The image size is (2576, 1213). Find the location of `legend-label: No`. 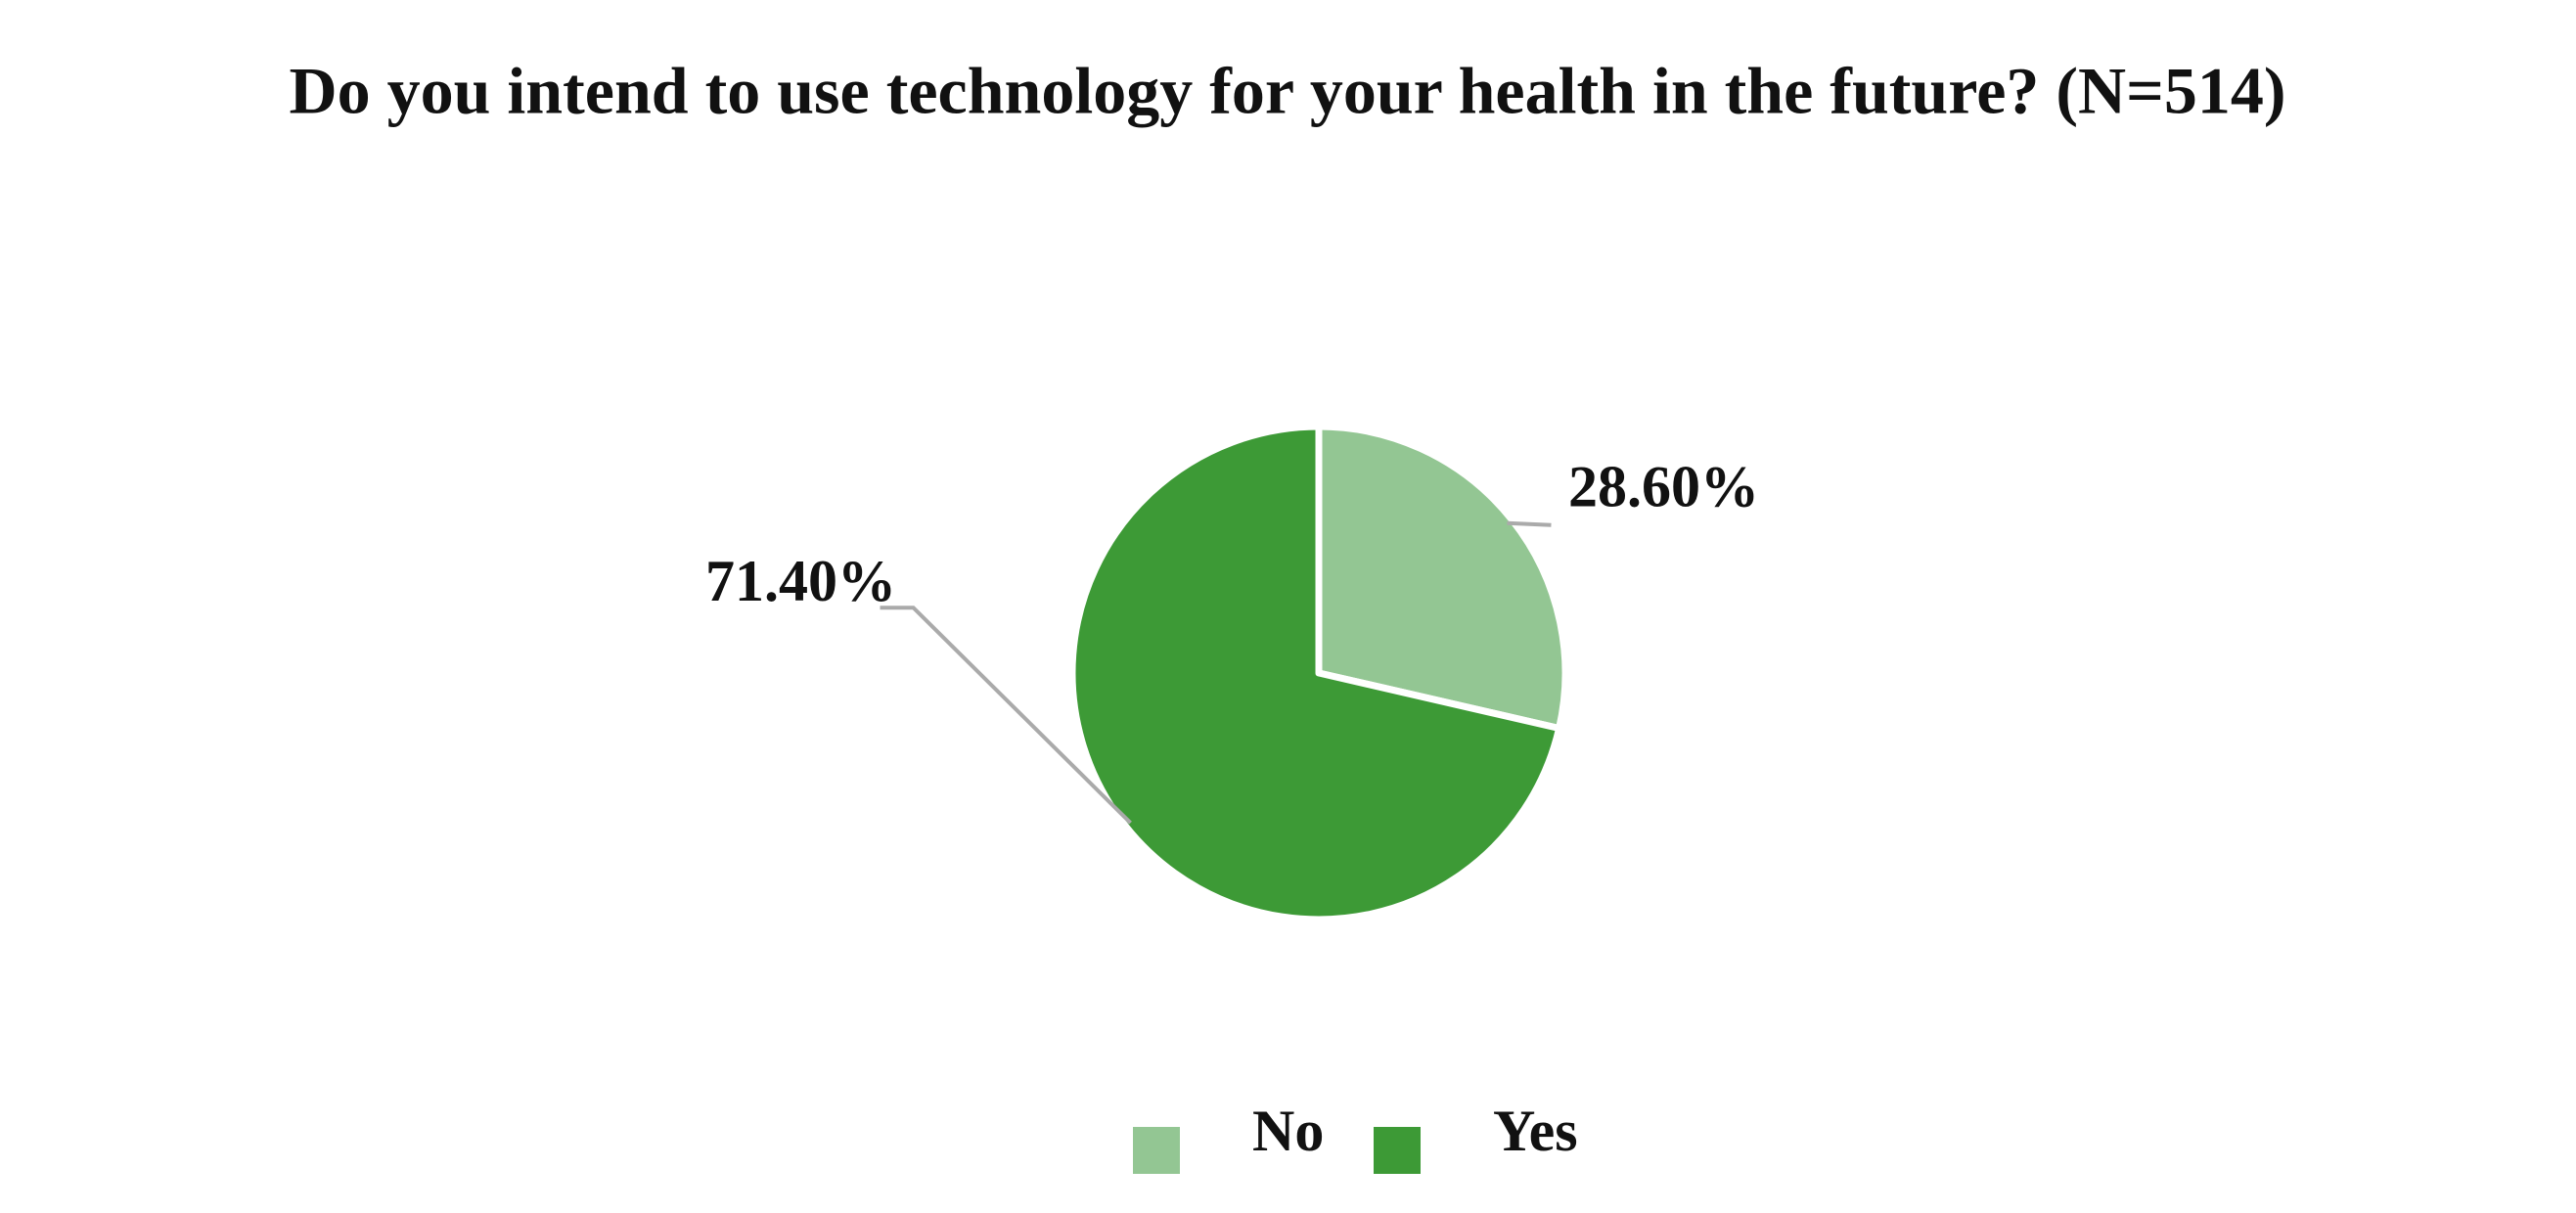

legend-label: No is located at coordinates (1288, 1131).